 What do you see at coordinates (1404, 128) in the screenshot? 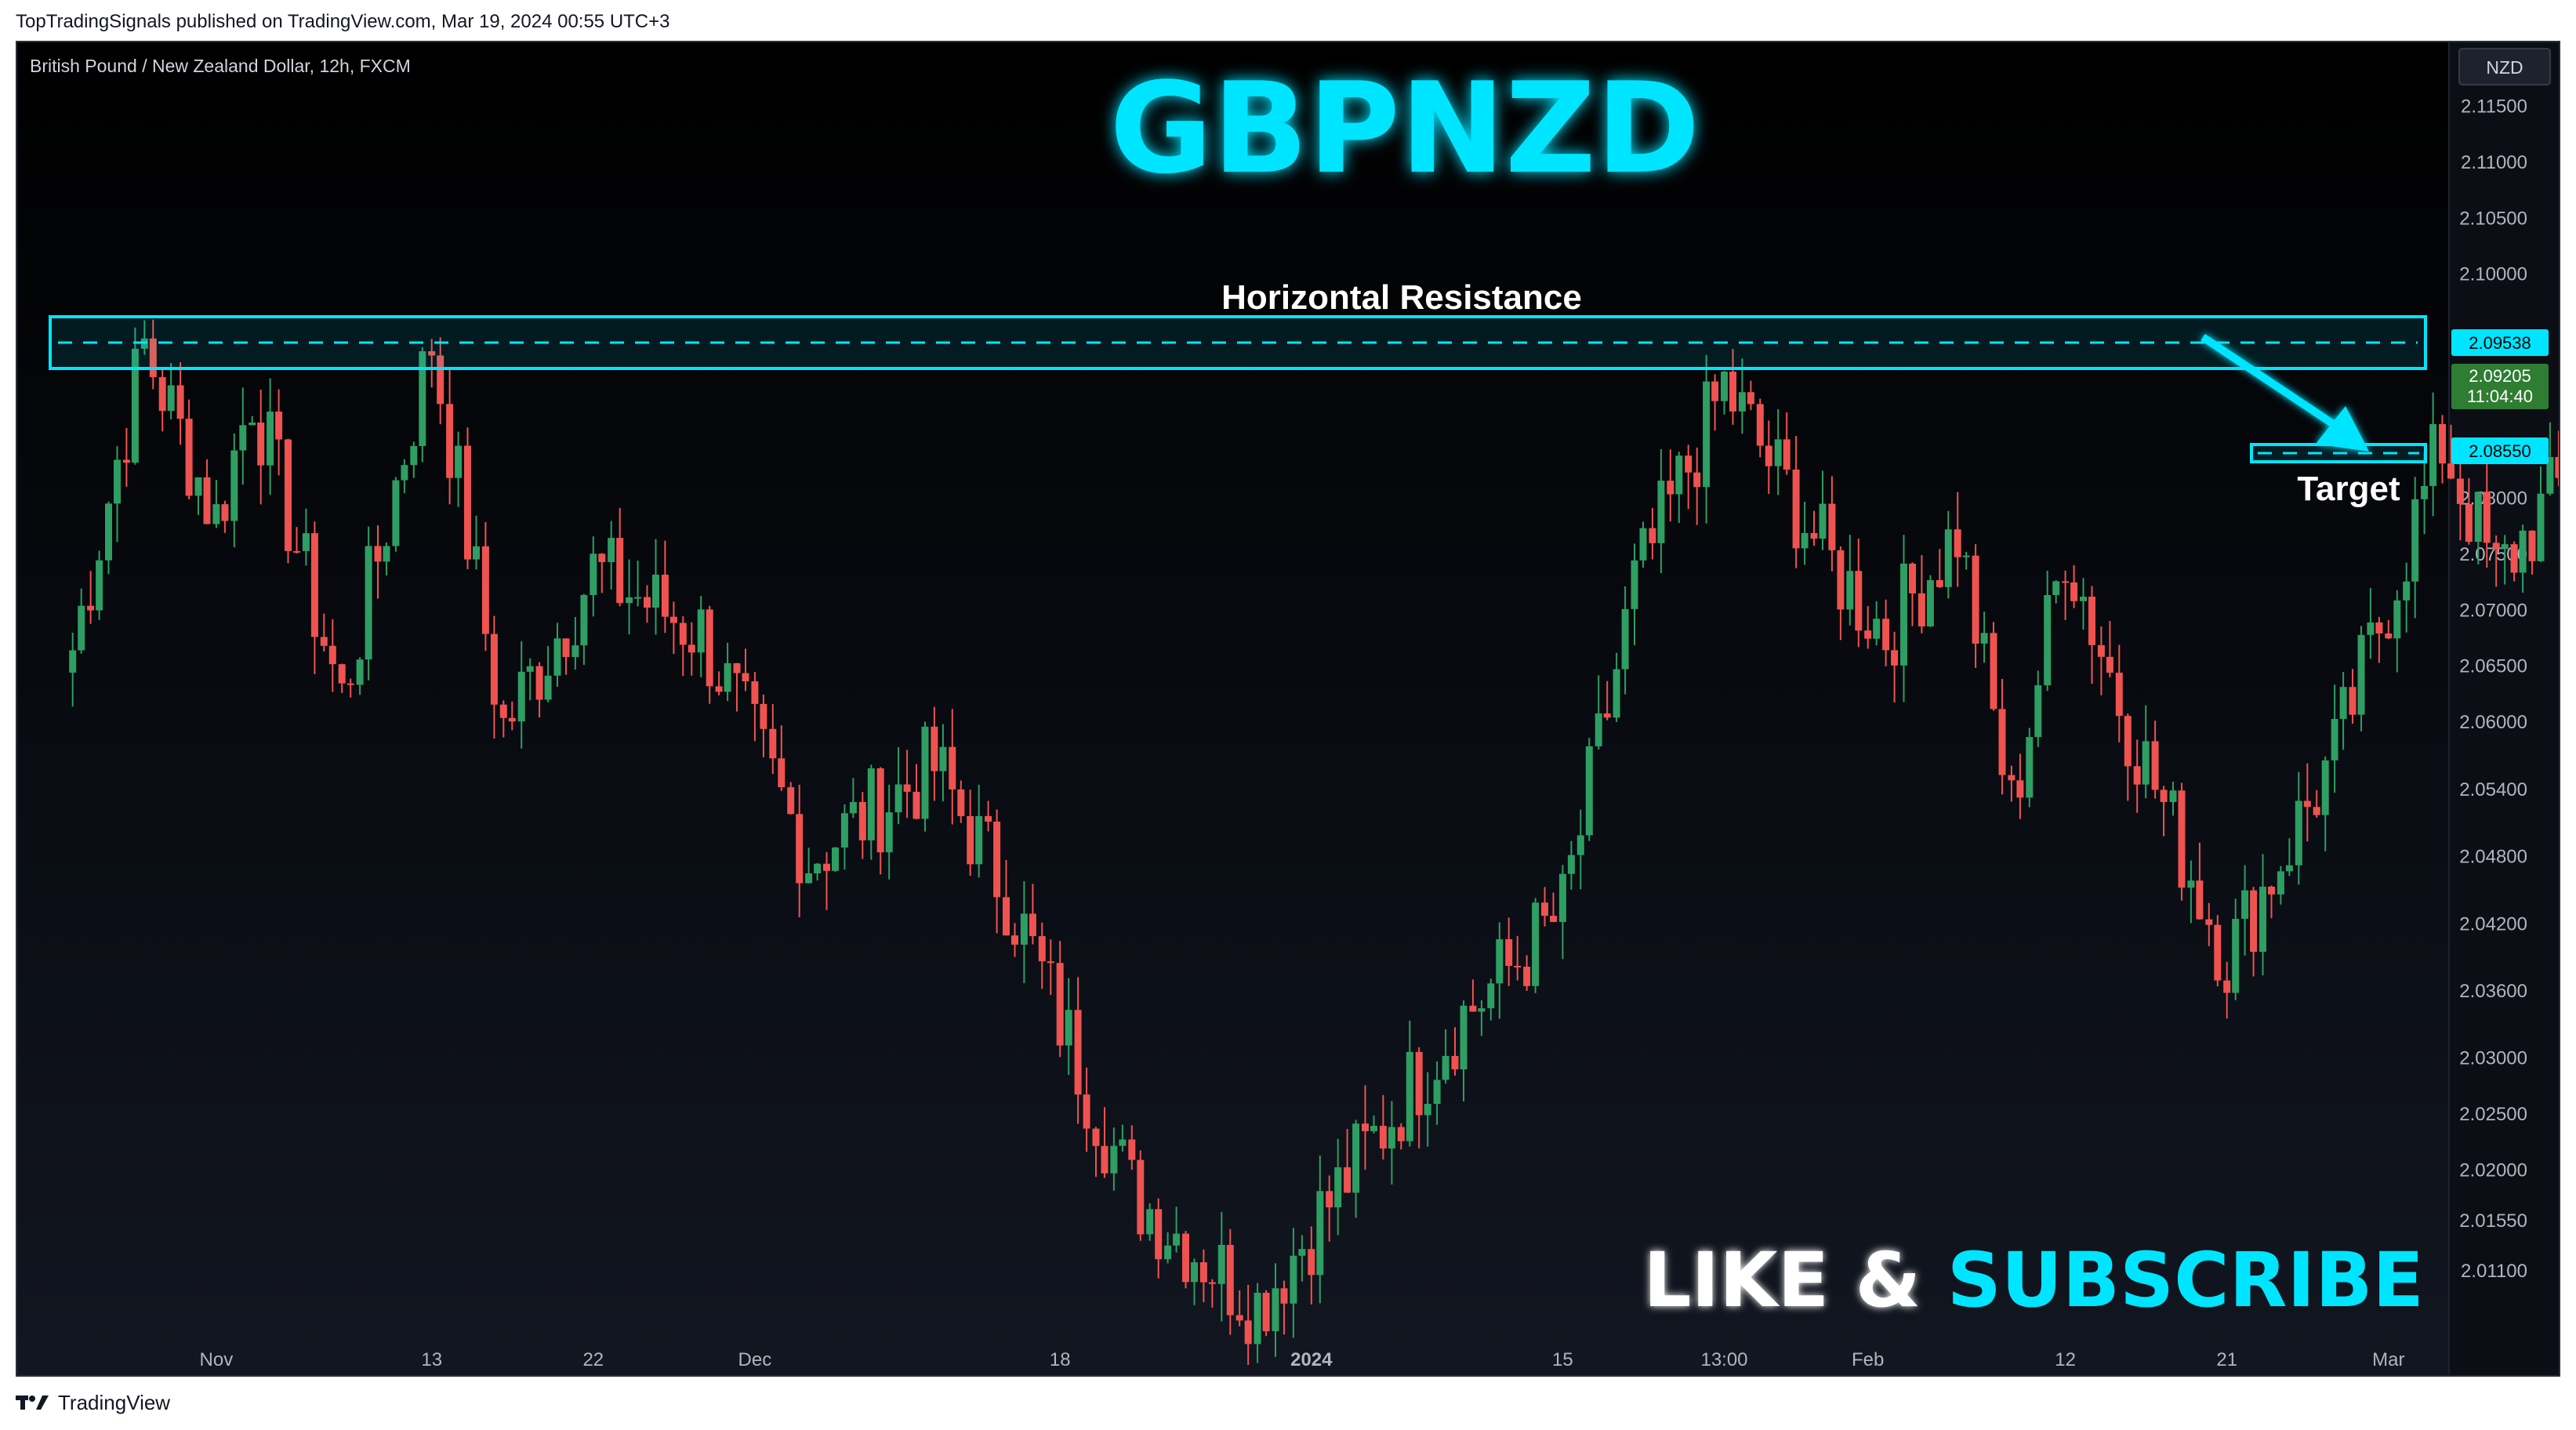
I see `chart-title: GBPNZD` at bounding box center [1404, 128].